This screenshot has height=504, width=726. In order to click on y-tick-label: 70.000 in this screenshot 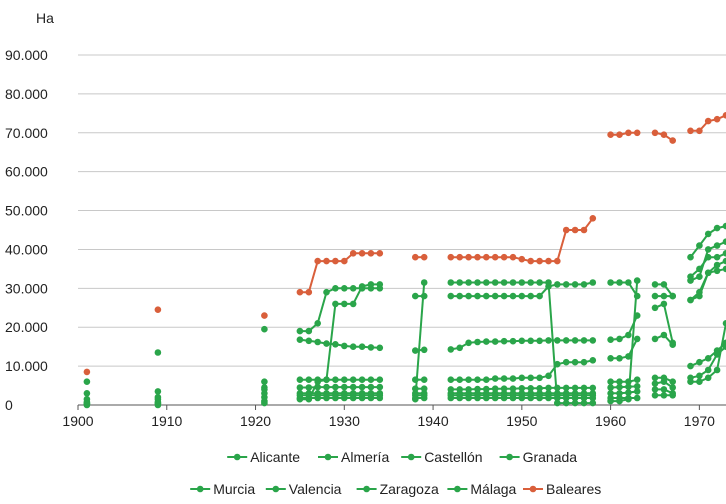, I will do `click(26, 133)`.